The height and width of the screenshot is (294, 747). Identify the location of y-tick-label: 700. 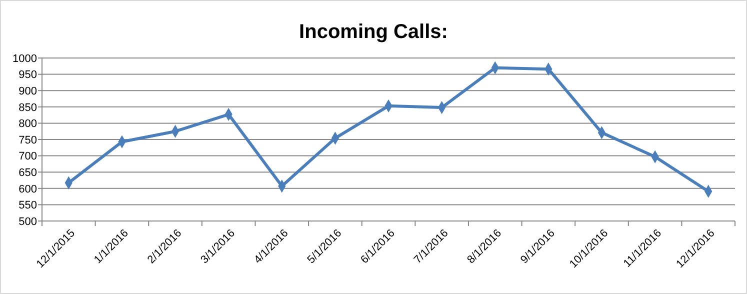
(27, 156).